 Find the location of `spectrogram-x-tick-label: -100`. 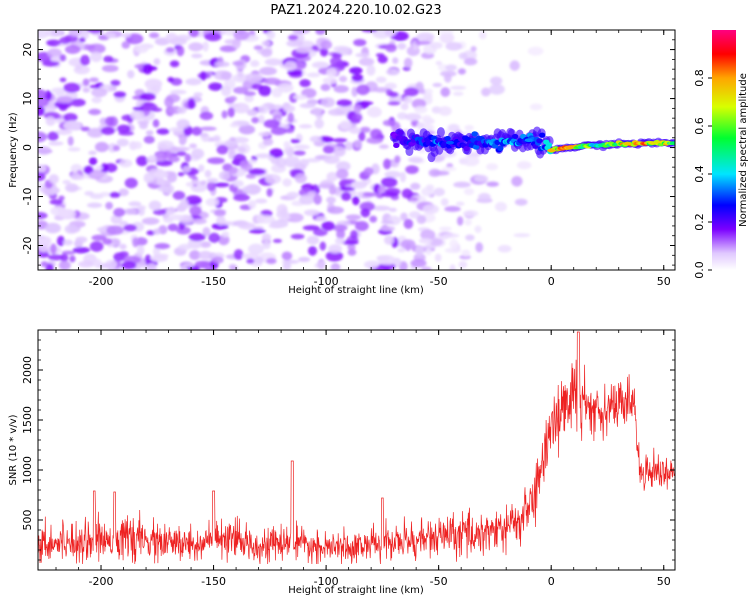

spectrogram-x-tick-label: -100 is located at coordinates (326, 281).